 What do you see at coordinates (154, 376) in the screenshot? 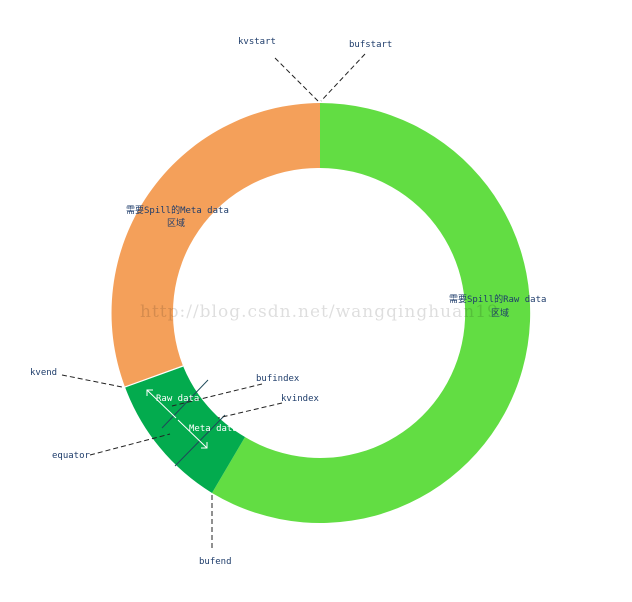
I see `kvend-boundary` at bounding box center [154, 376].